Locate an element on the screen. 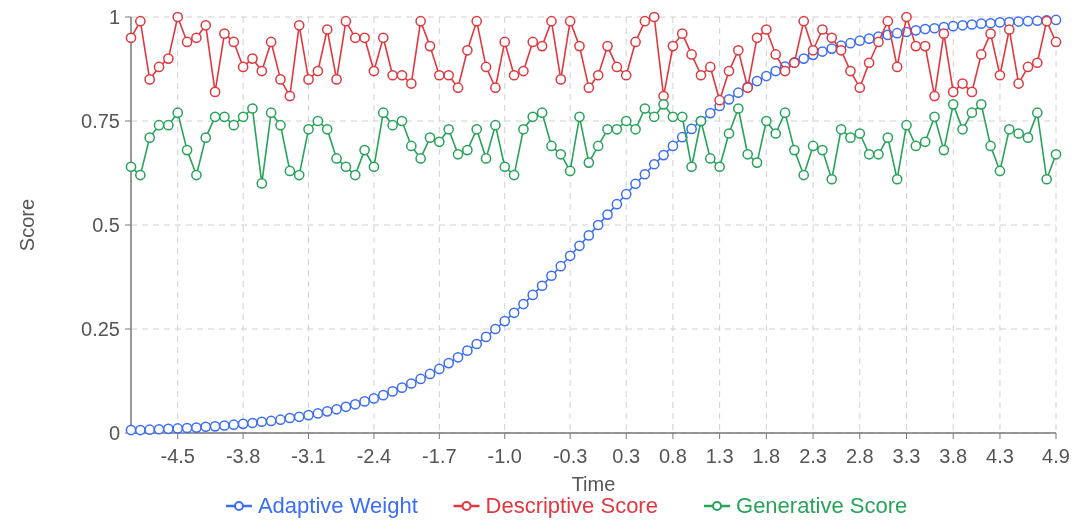  y-tick-label: 0.75 is located at coordinates (100, 121).